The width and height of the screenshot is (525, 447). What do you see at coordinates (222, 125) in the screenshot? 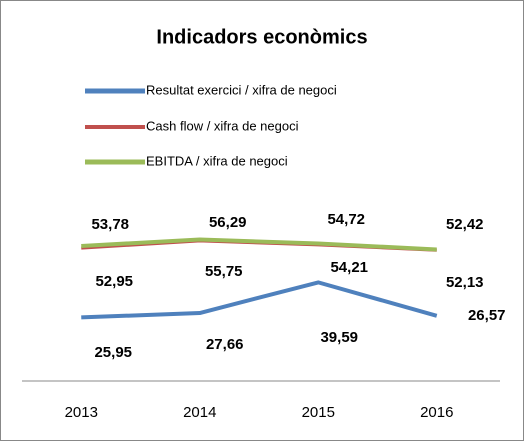
I see `legend-label: Cash flow / xifra de negoci` at bounding box center [222, 125].